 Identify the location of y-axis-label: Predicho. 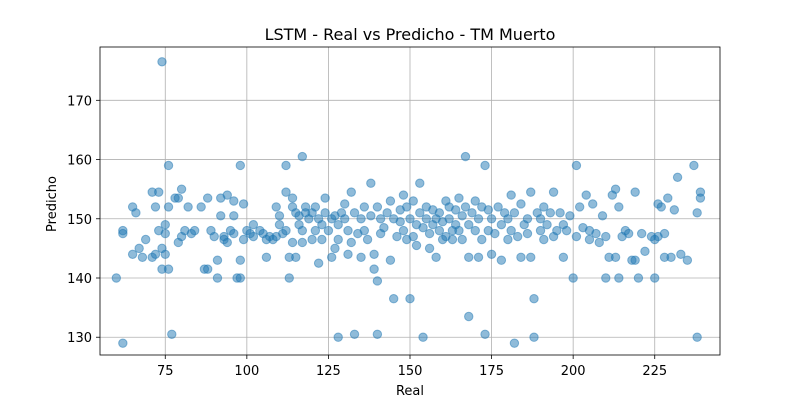
(52, 204).